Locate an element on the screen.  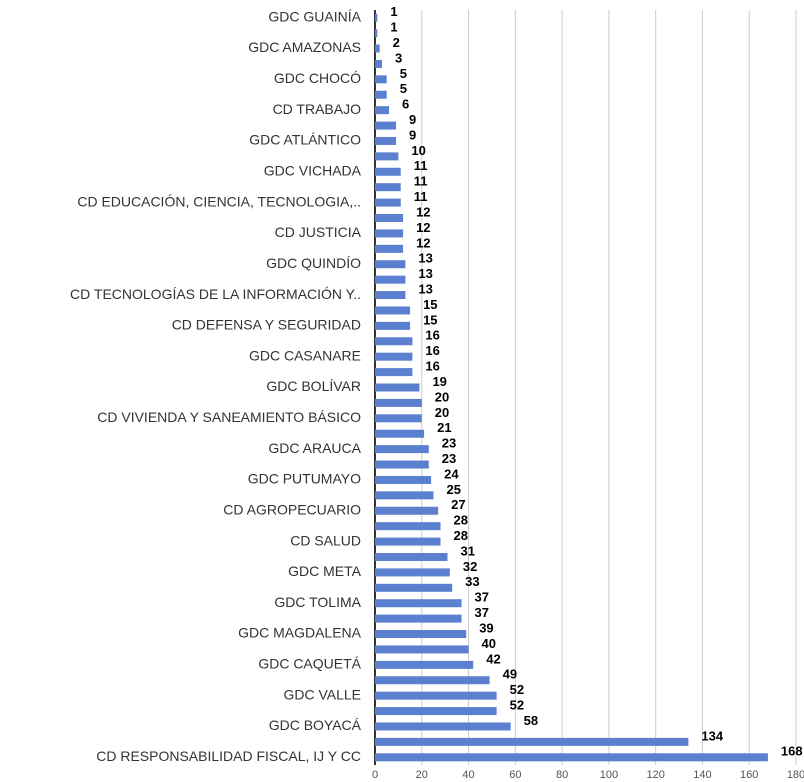
data-label: 27 is located at coordinates (458, 504).